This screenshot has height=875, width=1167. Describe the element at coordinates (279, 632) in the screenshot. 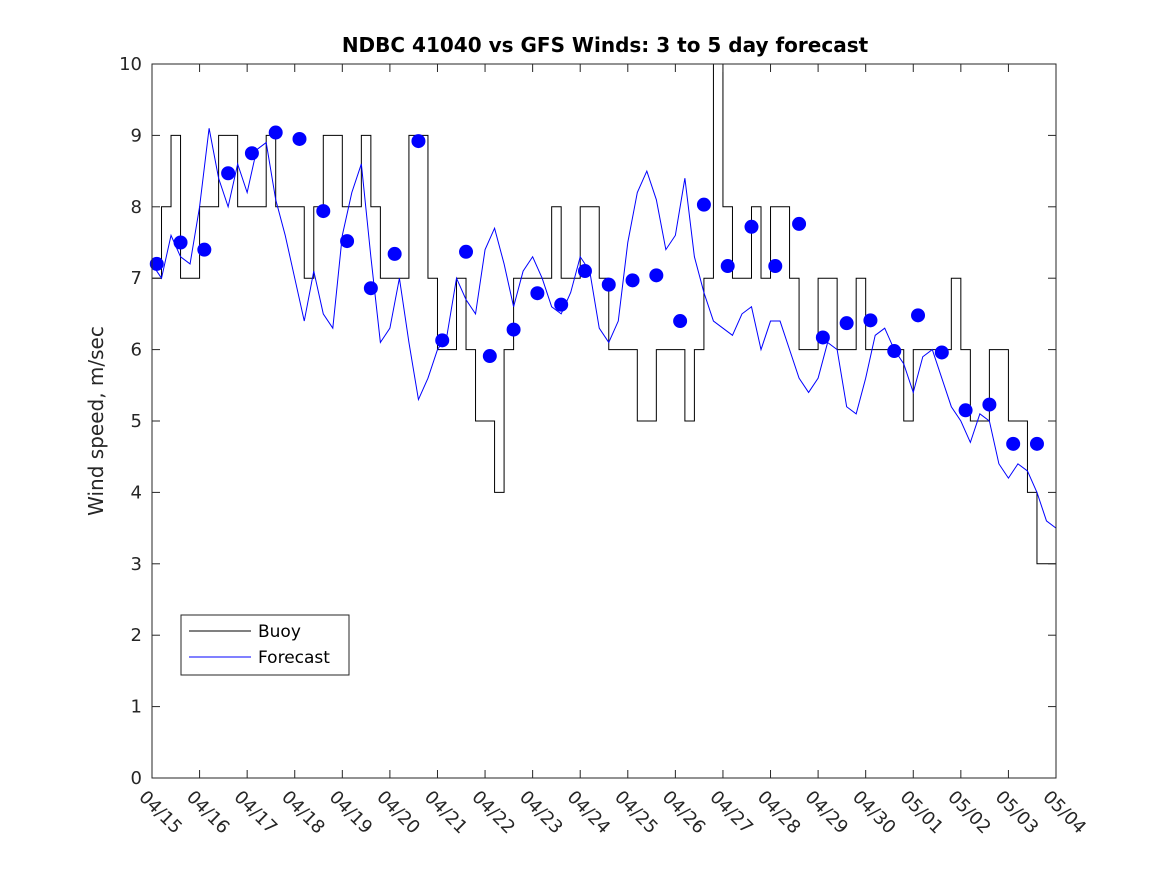

I see `legend-buoy-label: Buoy` at that location.